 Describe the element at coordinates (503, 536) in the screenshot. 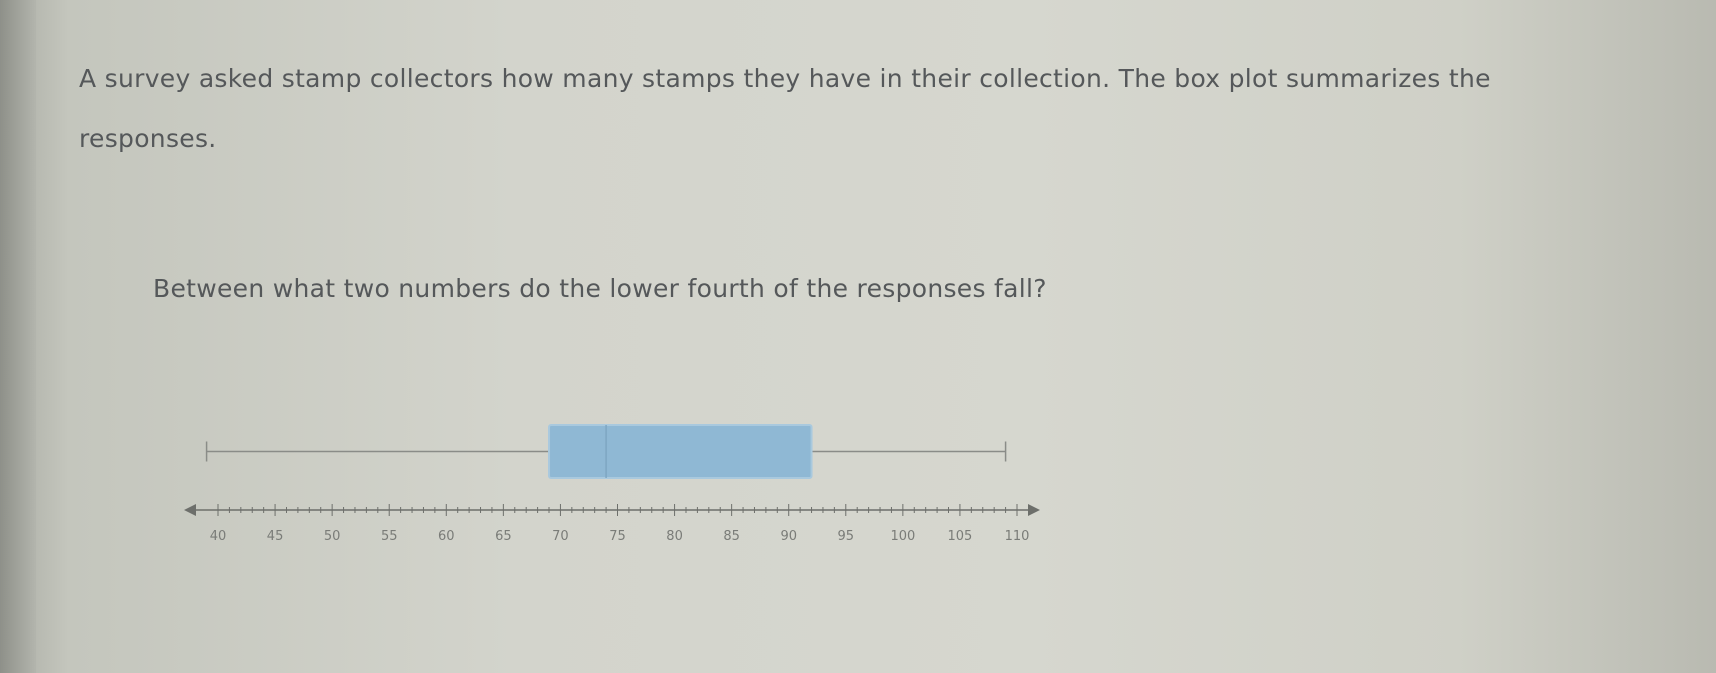

I see `tick-label: 65` at that location.